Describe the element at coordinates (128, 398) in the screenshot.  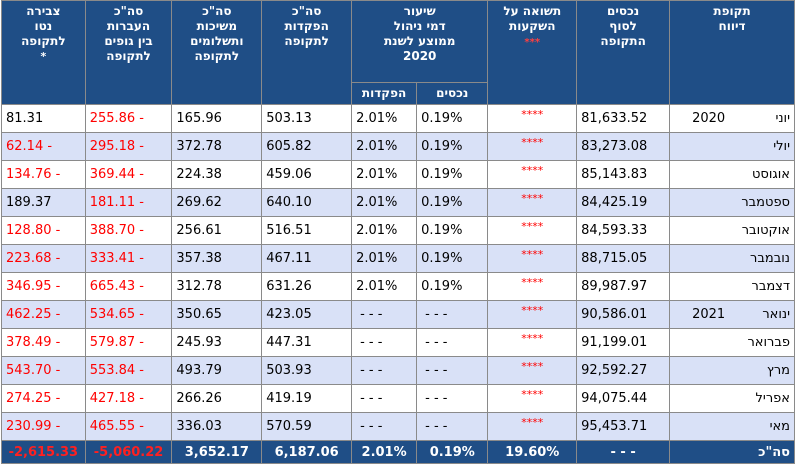
I see `cell-transfers: 427.18 -` at that location.